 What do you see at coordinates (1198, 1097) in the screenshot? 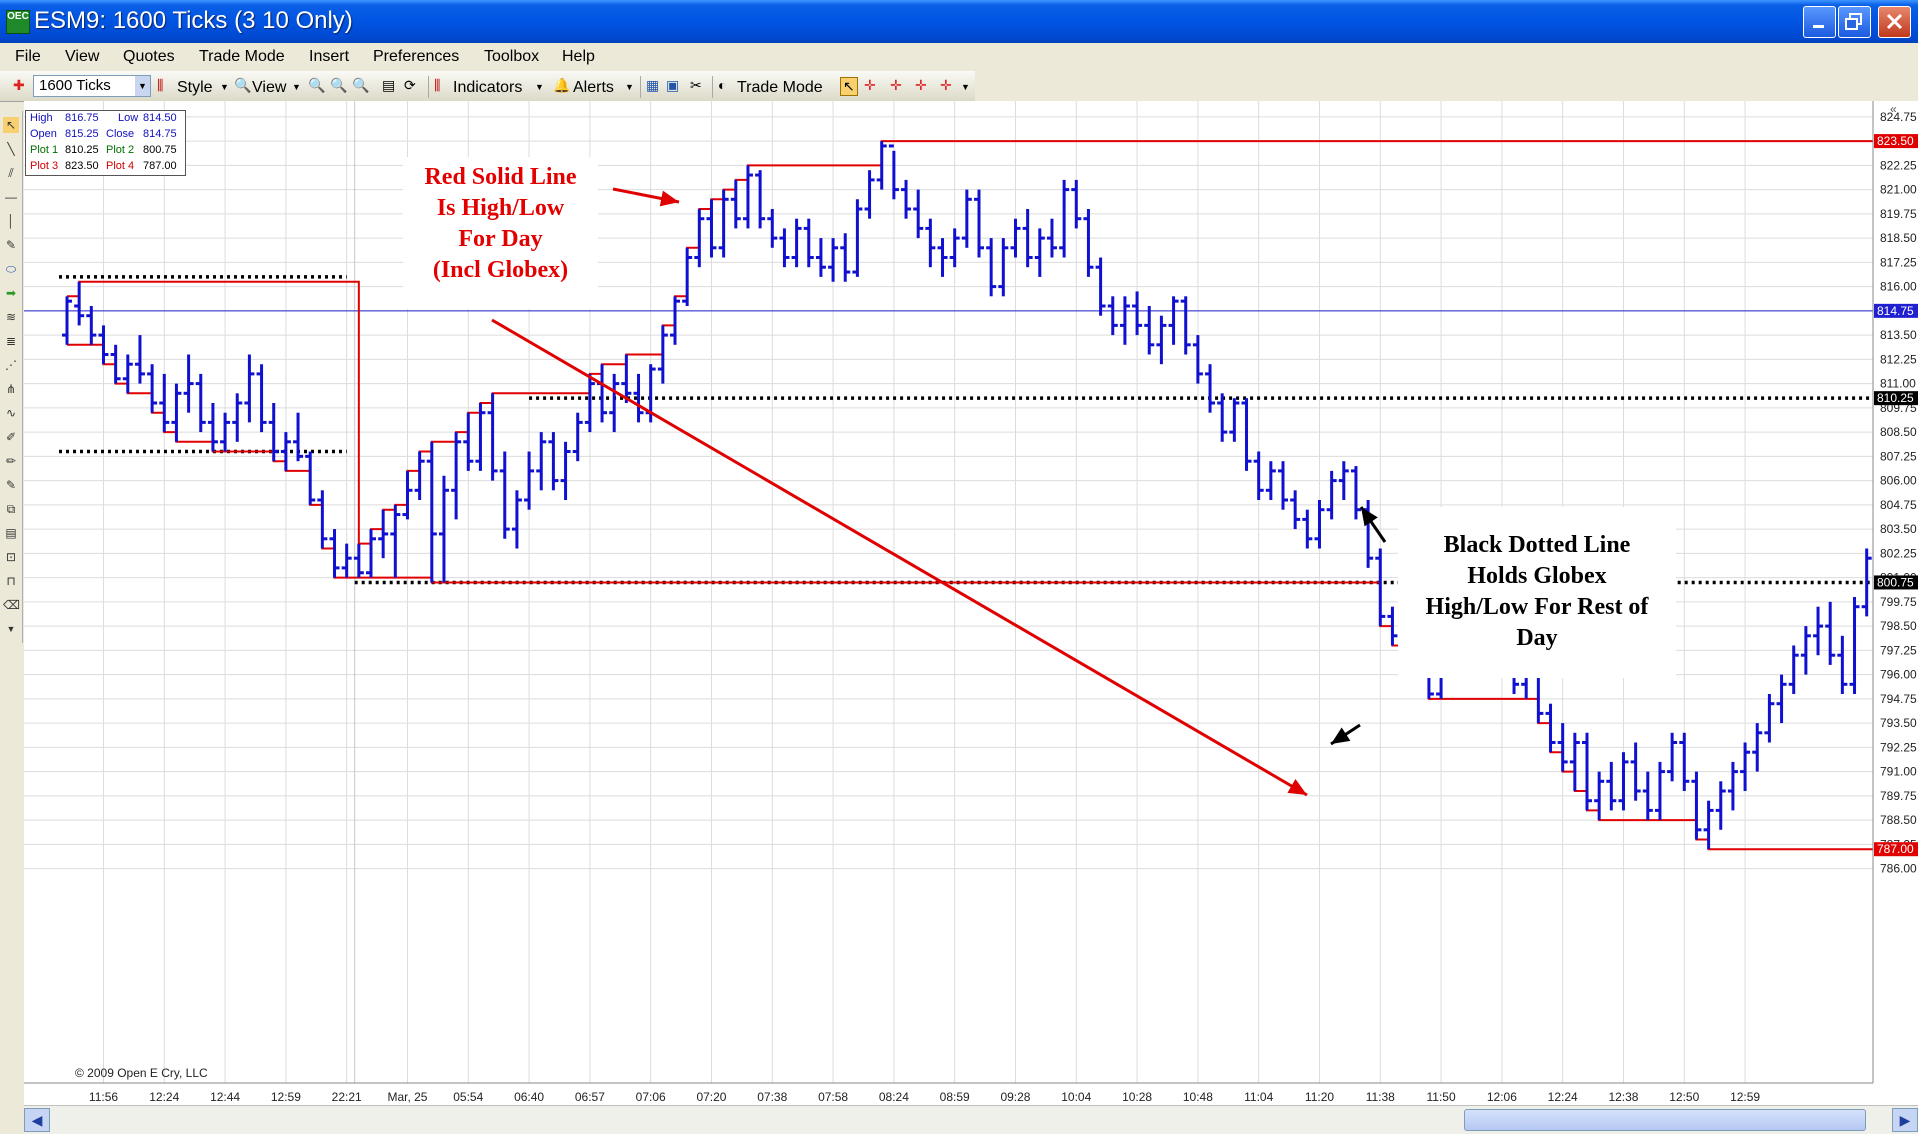
I see `time-tick-label: 10:48` at bounding box center [1198, 1097].